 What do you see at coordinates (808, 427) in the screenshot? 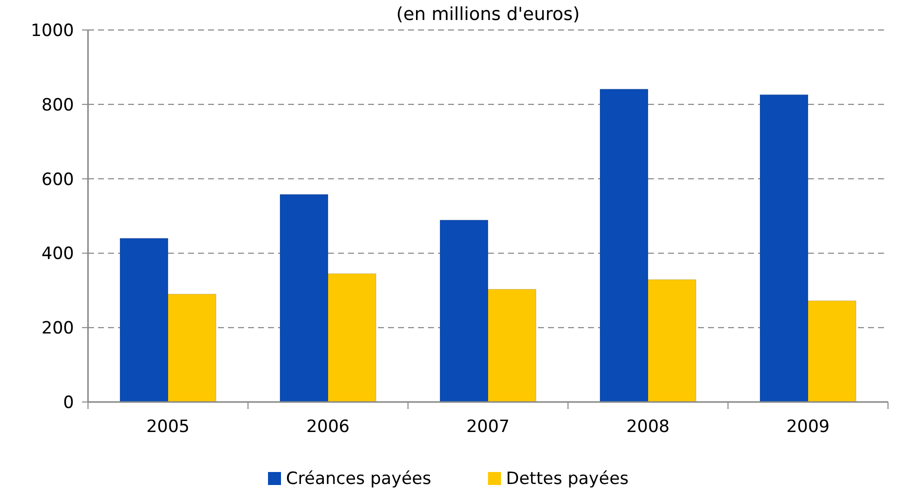
I see `x-tick-label: 2009` at bounding box center [808, 427].